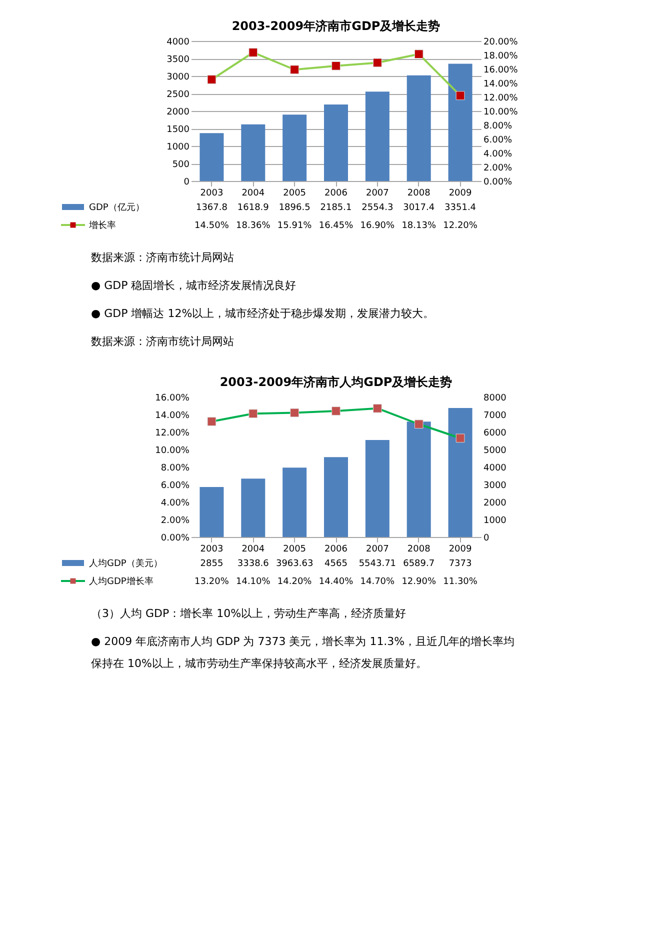  Describe the element at coordinates (498, 155) in the screenshot. I see `y2-tick-label: 4.00%` at that location.